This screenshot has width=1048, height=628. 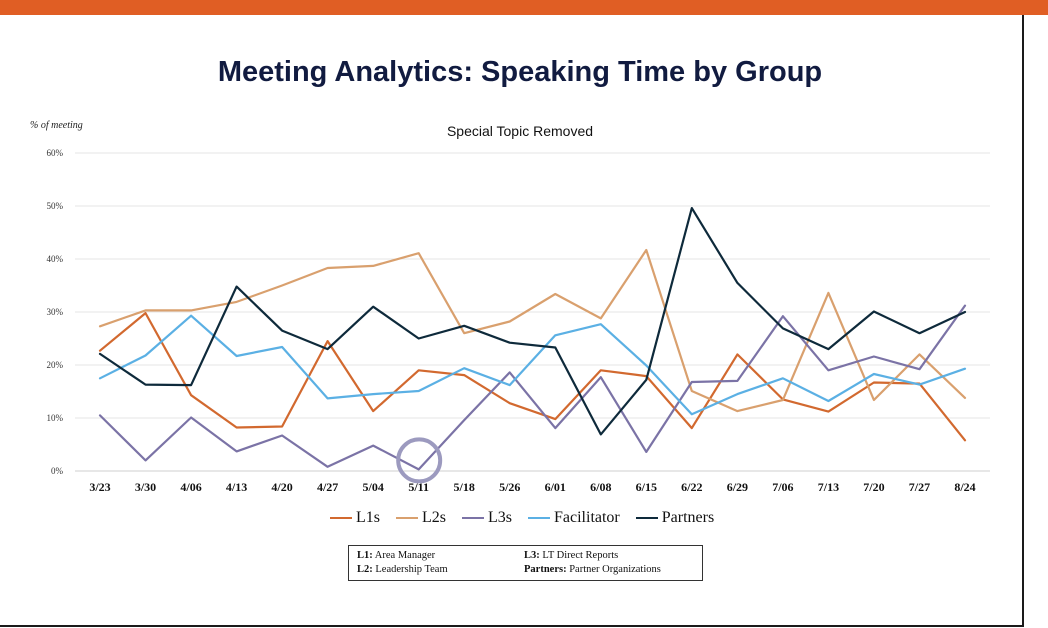 I want to click on x-tick-label: 6/15, so click(x=646, y=487).